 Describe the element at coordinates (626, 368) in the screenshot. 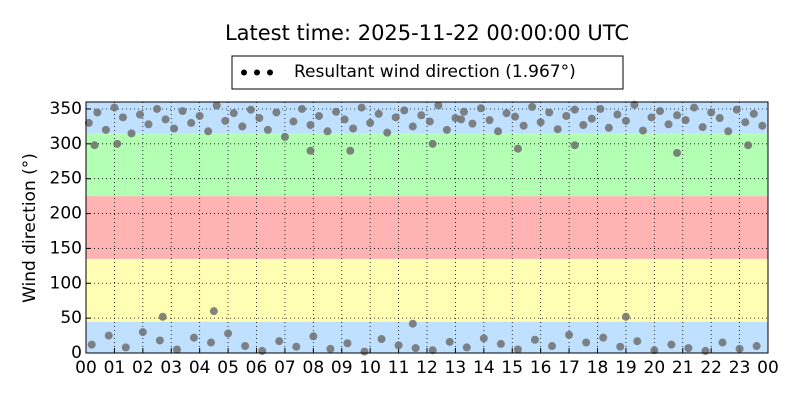

I see `x-tick-label: 19` at that location.